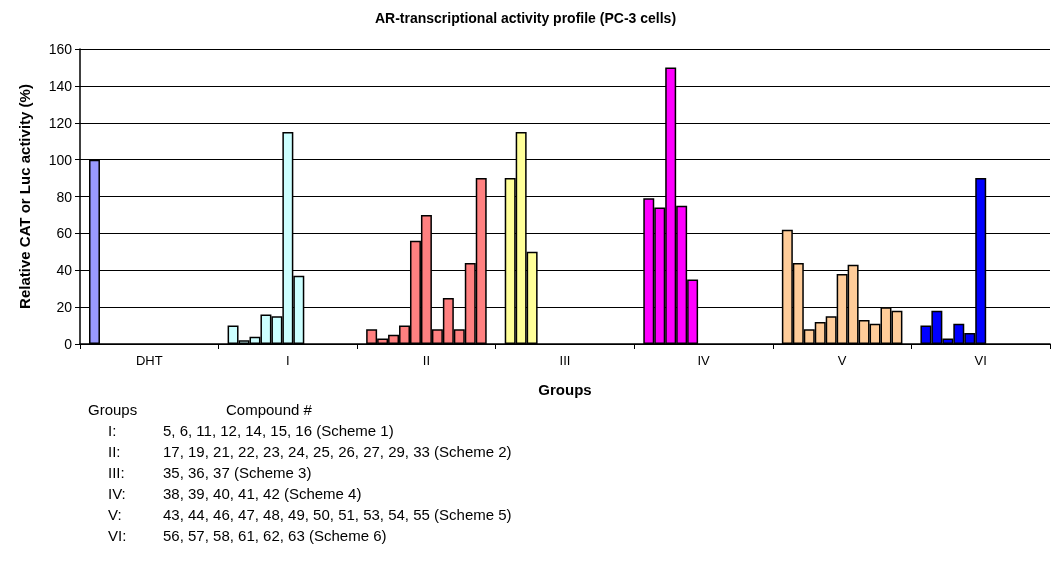 This screenshot has height=577, width=1051. Describe the element at coordinates (149, 360) in the screenshot. I see `x-tick-label: DHT` at that location.